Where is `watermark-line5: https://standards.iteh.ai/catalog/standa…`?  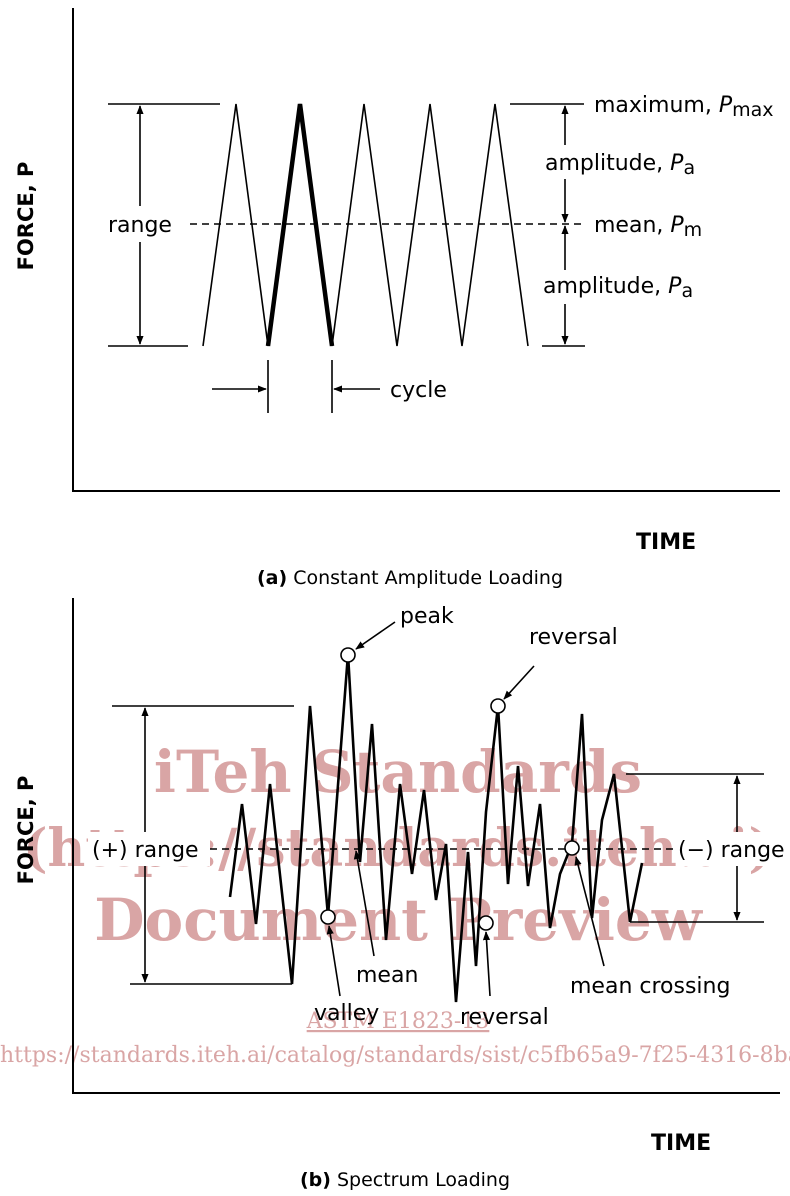 watermark-line5: https://standards.iteh.ai/catalog/standa… is located at coordinates (395, 1055).